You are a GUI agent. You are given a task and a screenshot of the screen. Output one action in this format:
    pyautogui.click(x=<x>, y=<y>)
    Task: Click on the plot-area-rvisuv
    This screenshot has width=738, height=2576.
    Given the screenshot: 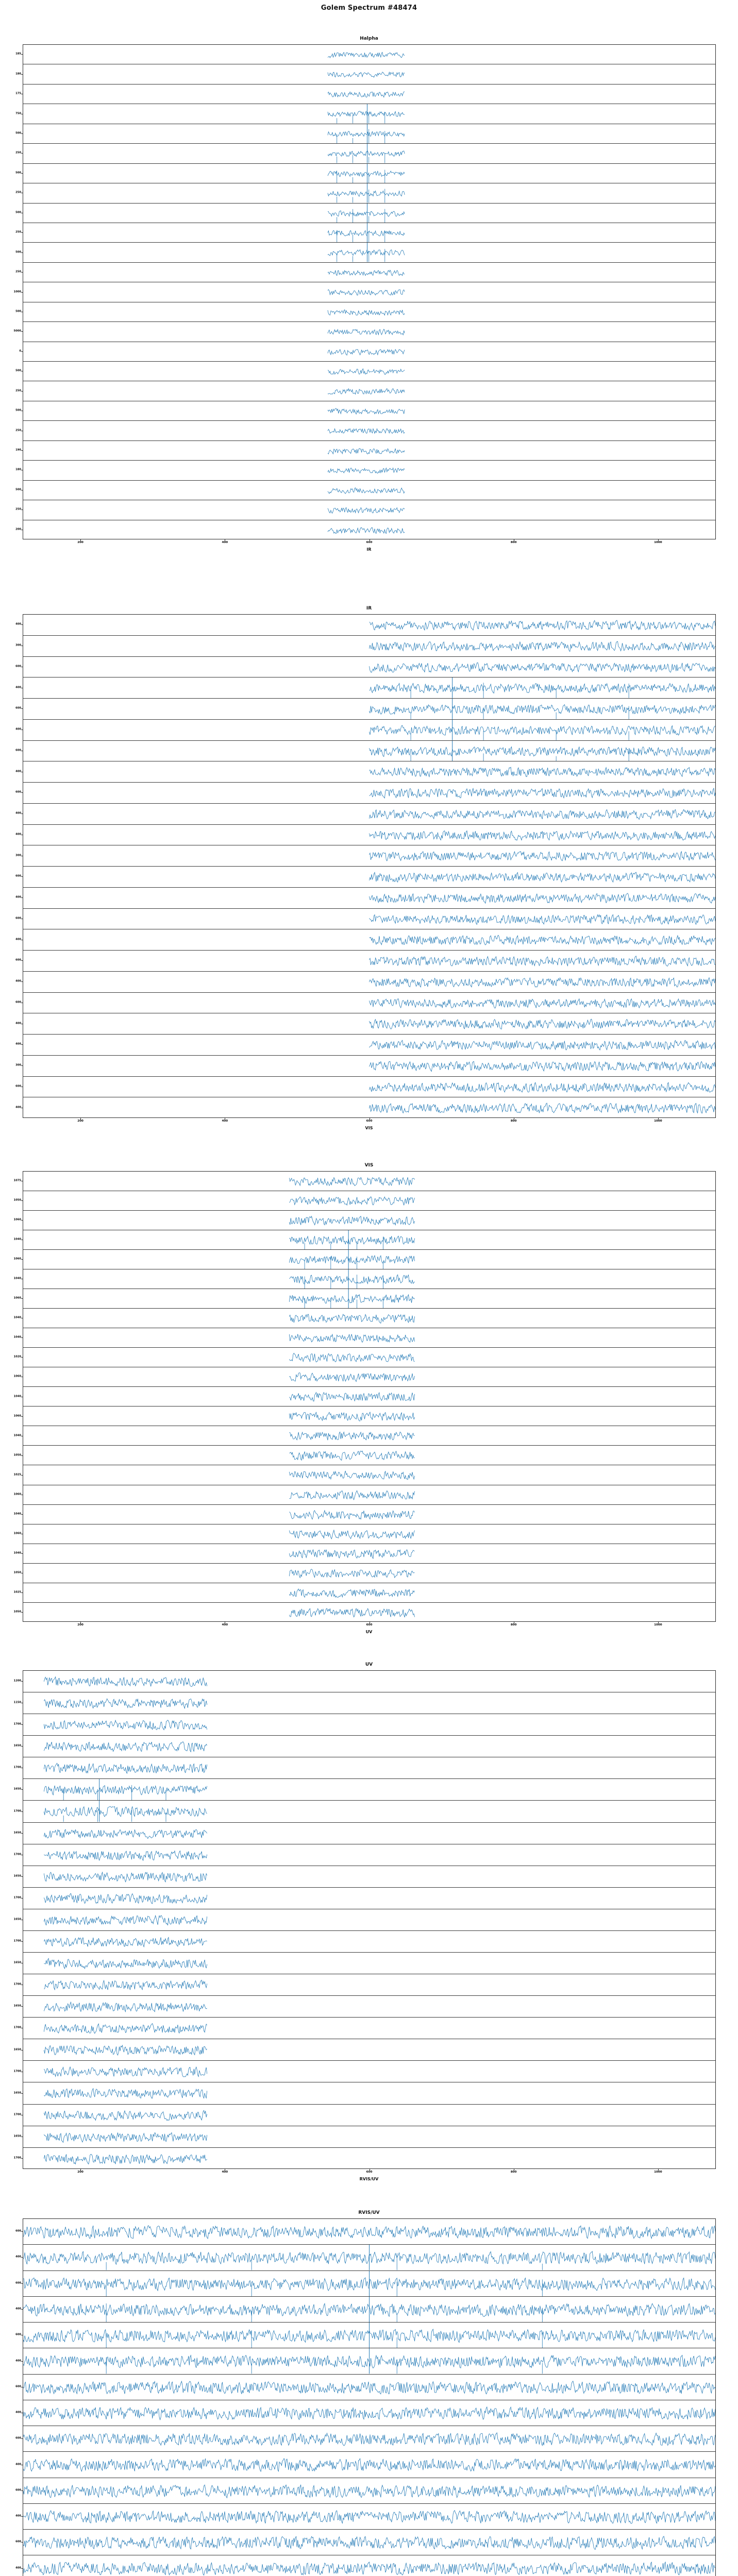 What is the action you would take?
    pyautogui.click(x=369, y=2397)
    